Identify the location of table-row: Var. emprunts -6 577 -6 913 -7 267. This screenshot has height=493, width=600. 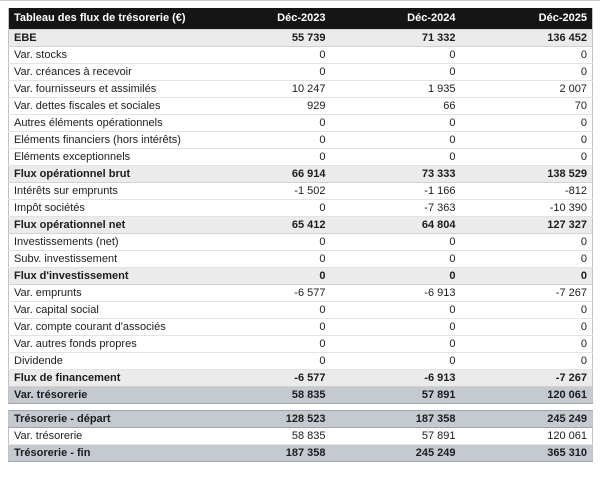
(300, 293).